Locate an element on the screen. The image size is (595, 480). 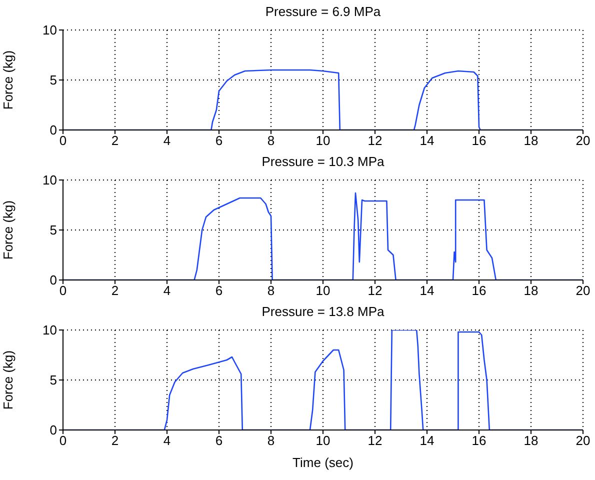
chart-title: Pressure = 10.3 MPa is located at coordinates (323, 161).